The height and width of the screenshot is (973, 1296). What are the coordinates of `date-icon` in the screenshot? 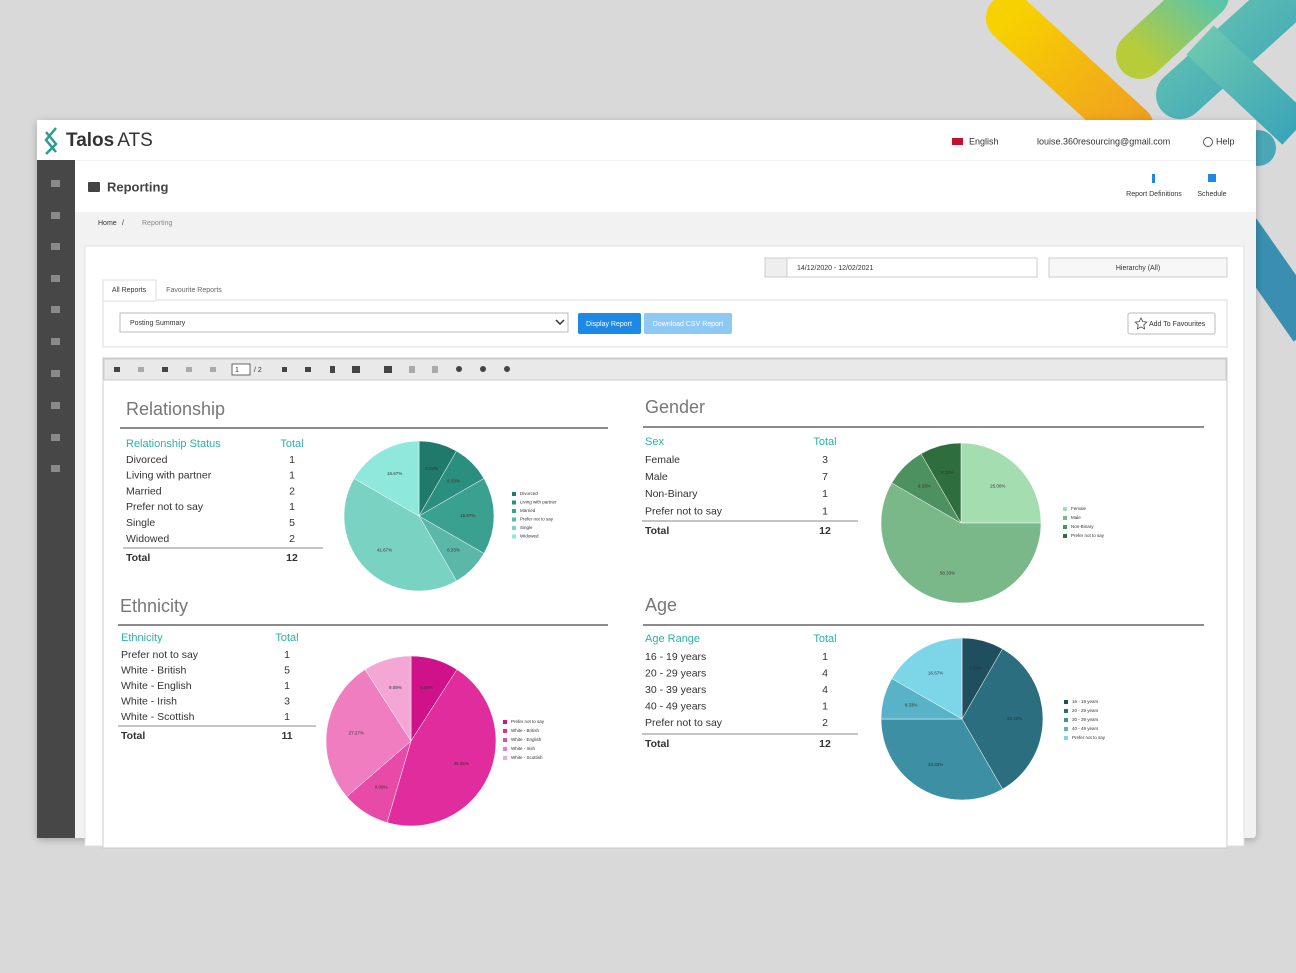 It's located at (776, 267).